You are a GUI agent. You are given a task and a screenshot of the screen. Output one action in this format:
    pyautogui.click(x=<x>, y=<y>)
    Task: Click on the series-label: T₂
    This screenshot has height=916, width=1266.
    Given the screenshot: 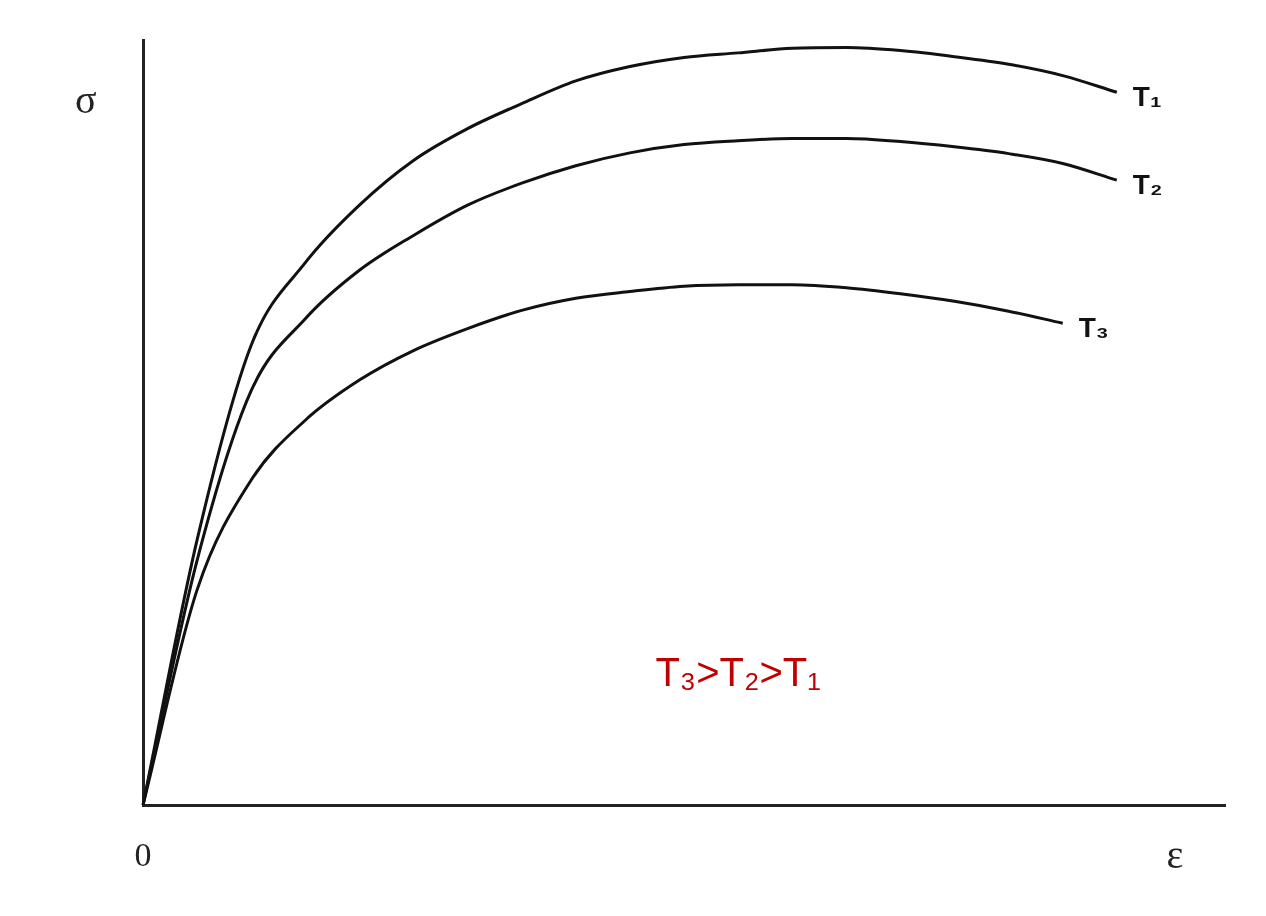 What is the action you would take?
    pyautogui.click(x=1147, y=184)
    